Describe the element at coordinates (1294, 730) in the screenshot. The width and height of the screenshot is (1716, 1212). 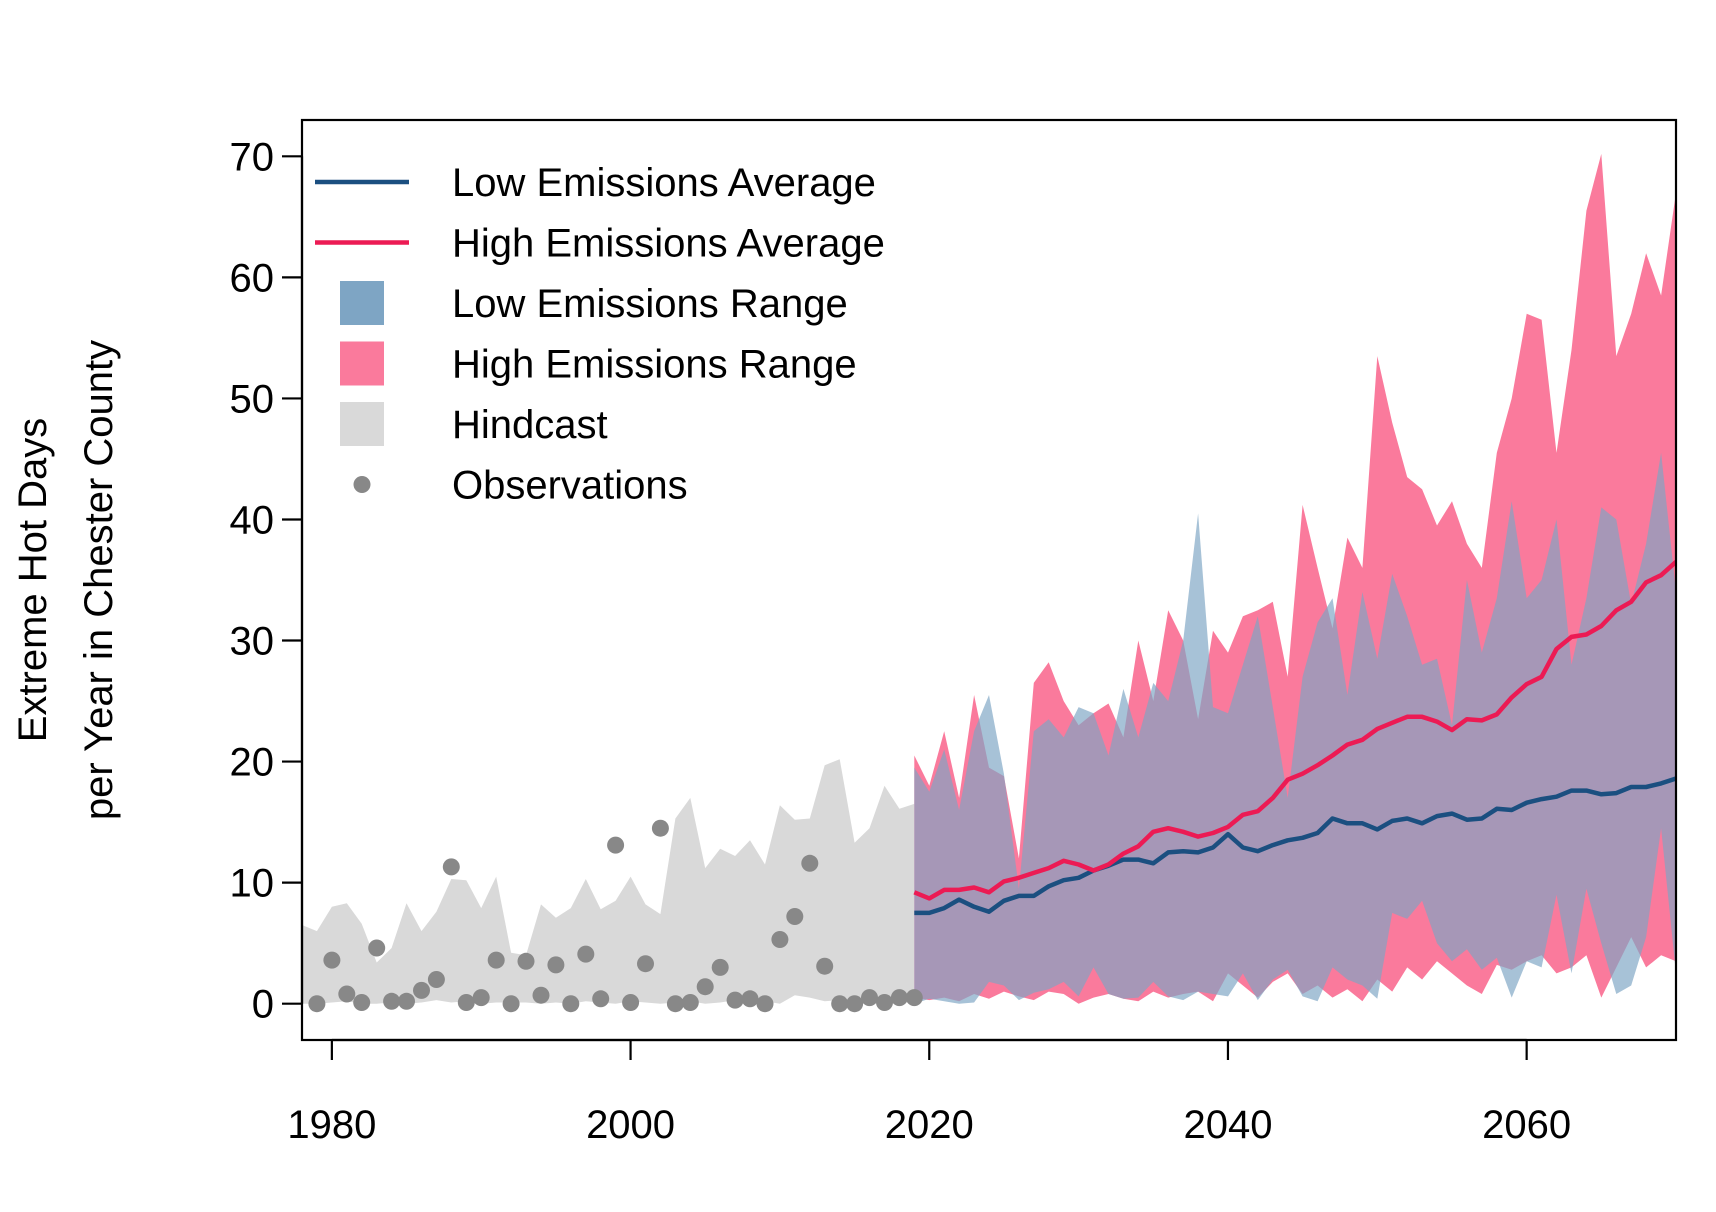
I see `high-emissions-average-line` at that location.